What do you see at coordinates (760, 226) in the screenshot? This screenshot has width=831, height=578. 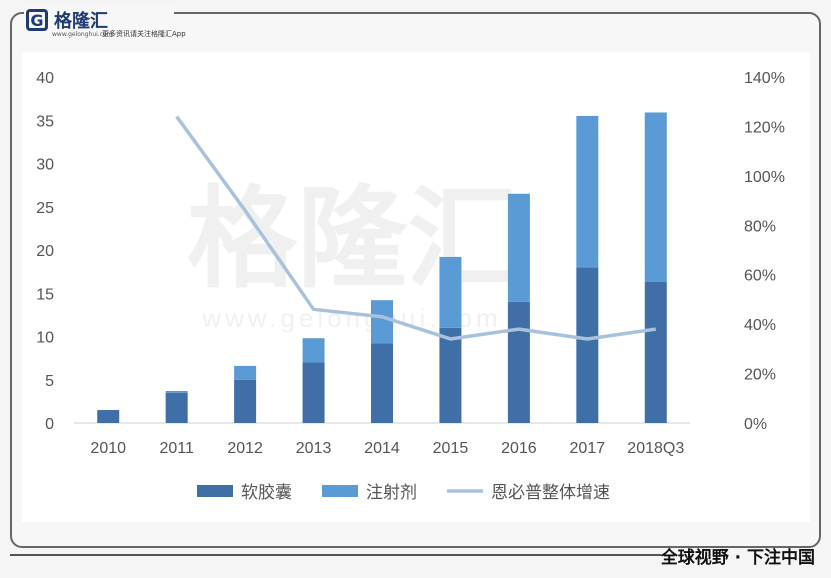 I see `y-right-tick-label: 80%` at bounding box center [760, 226].